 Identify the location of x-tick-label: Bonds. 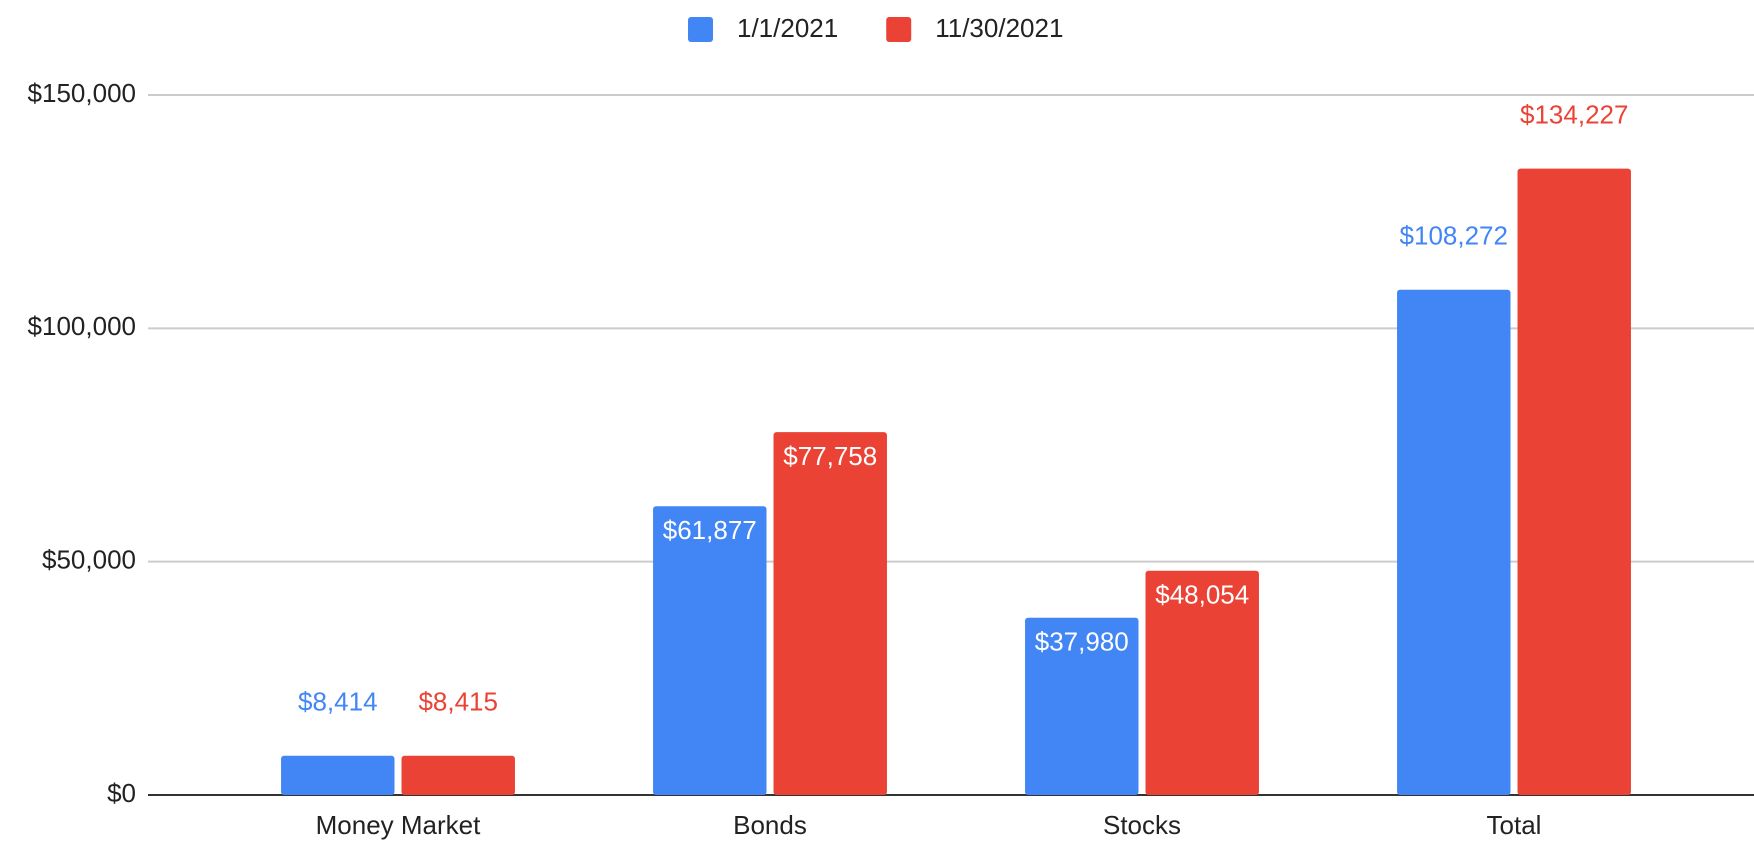
(770, 825).